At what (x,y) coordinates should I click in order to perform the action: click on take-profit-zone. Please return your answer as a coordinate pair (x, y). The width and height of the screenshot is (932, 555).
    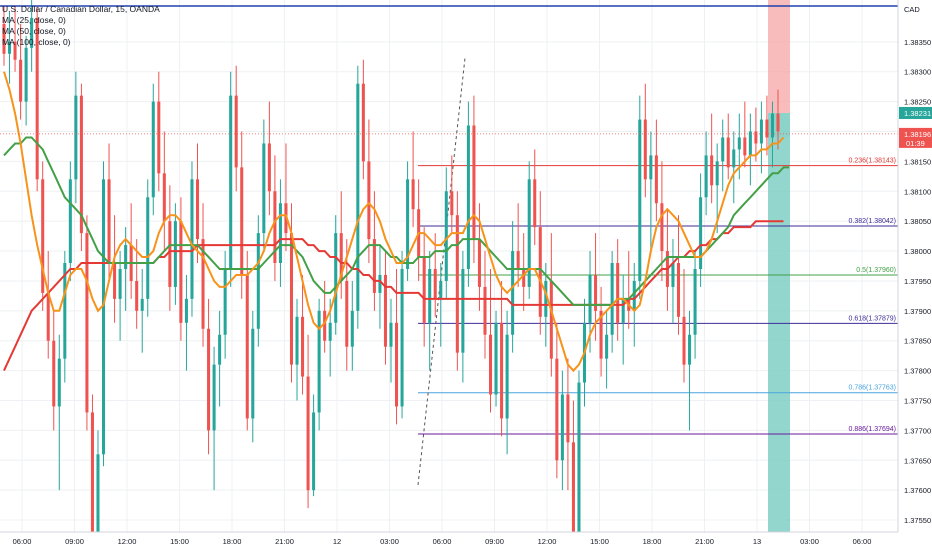
    Looking at the image, I should click on (779, 334).